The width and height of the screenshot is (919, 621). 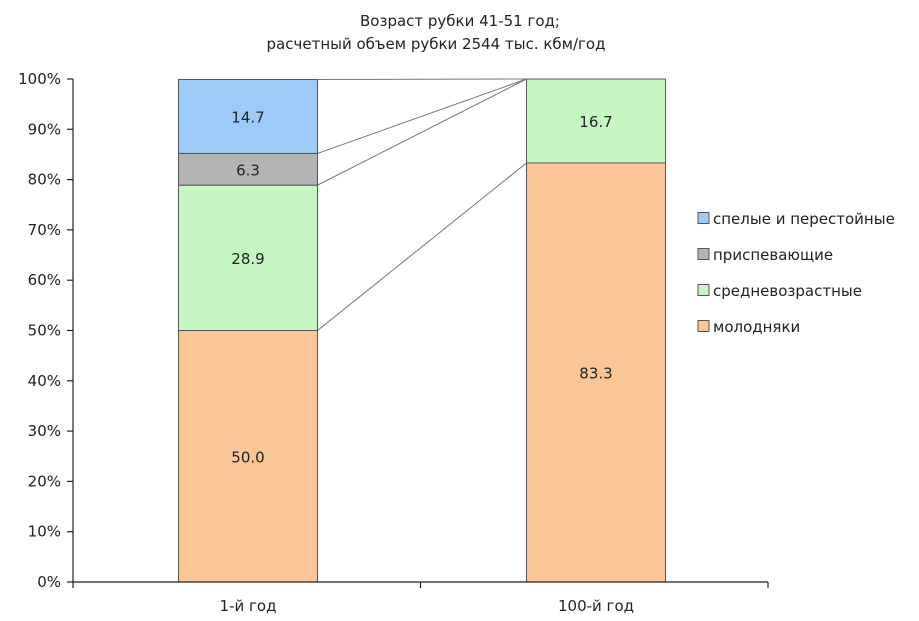 I want to click on data-label: 28.9, so click(x=247, y=259).